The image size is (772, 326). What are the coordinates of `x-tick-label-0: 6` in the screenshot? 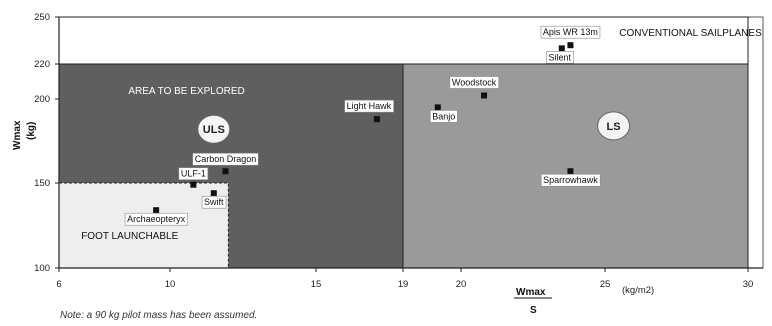 It's located at (58, 284).